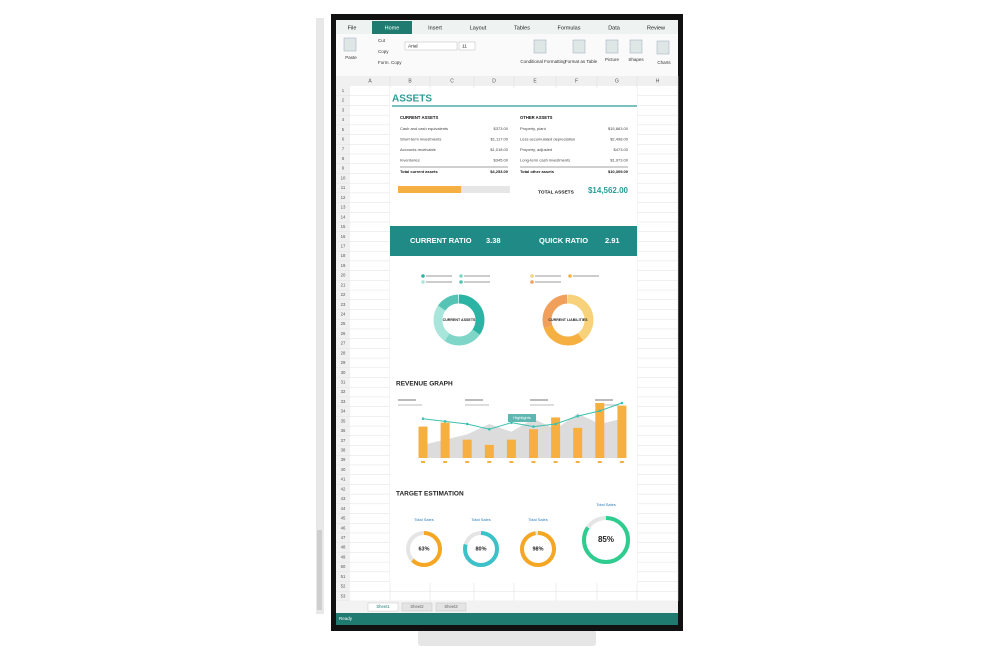 This screenshot has width=1000, height=666. I want to click on ribbon-button: Paste, so click(351, 57).